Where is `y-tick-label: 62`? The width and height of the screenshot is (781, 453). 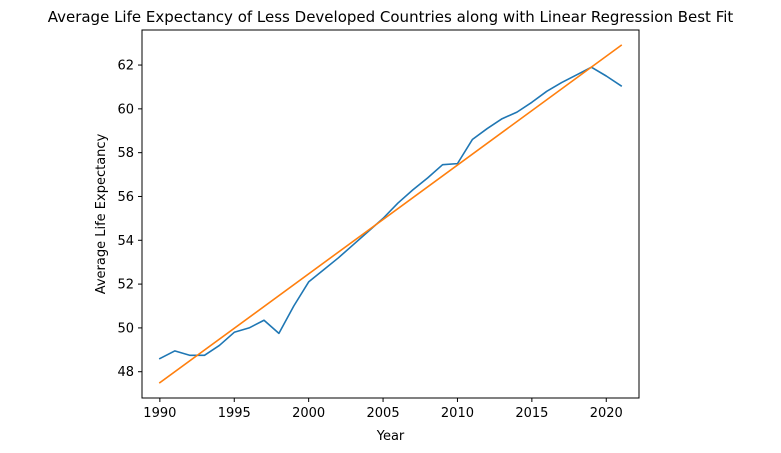
y-tick-label: 62 is located at coordinates (125, 66).